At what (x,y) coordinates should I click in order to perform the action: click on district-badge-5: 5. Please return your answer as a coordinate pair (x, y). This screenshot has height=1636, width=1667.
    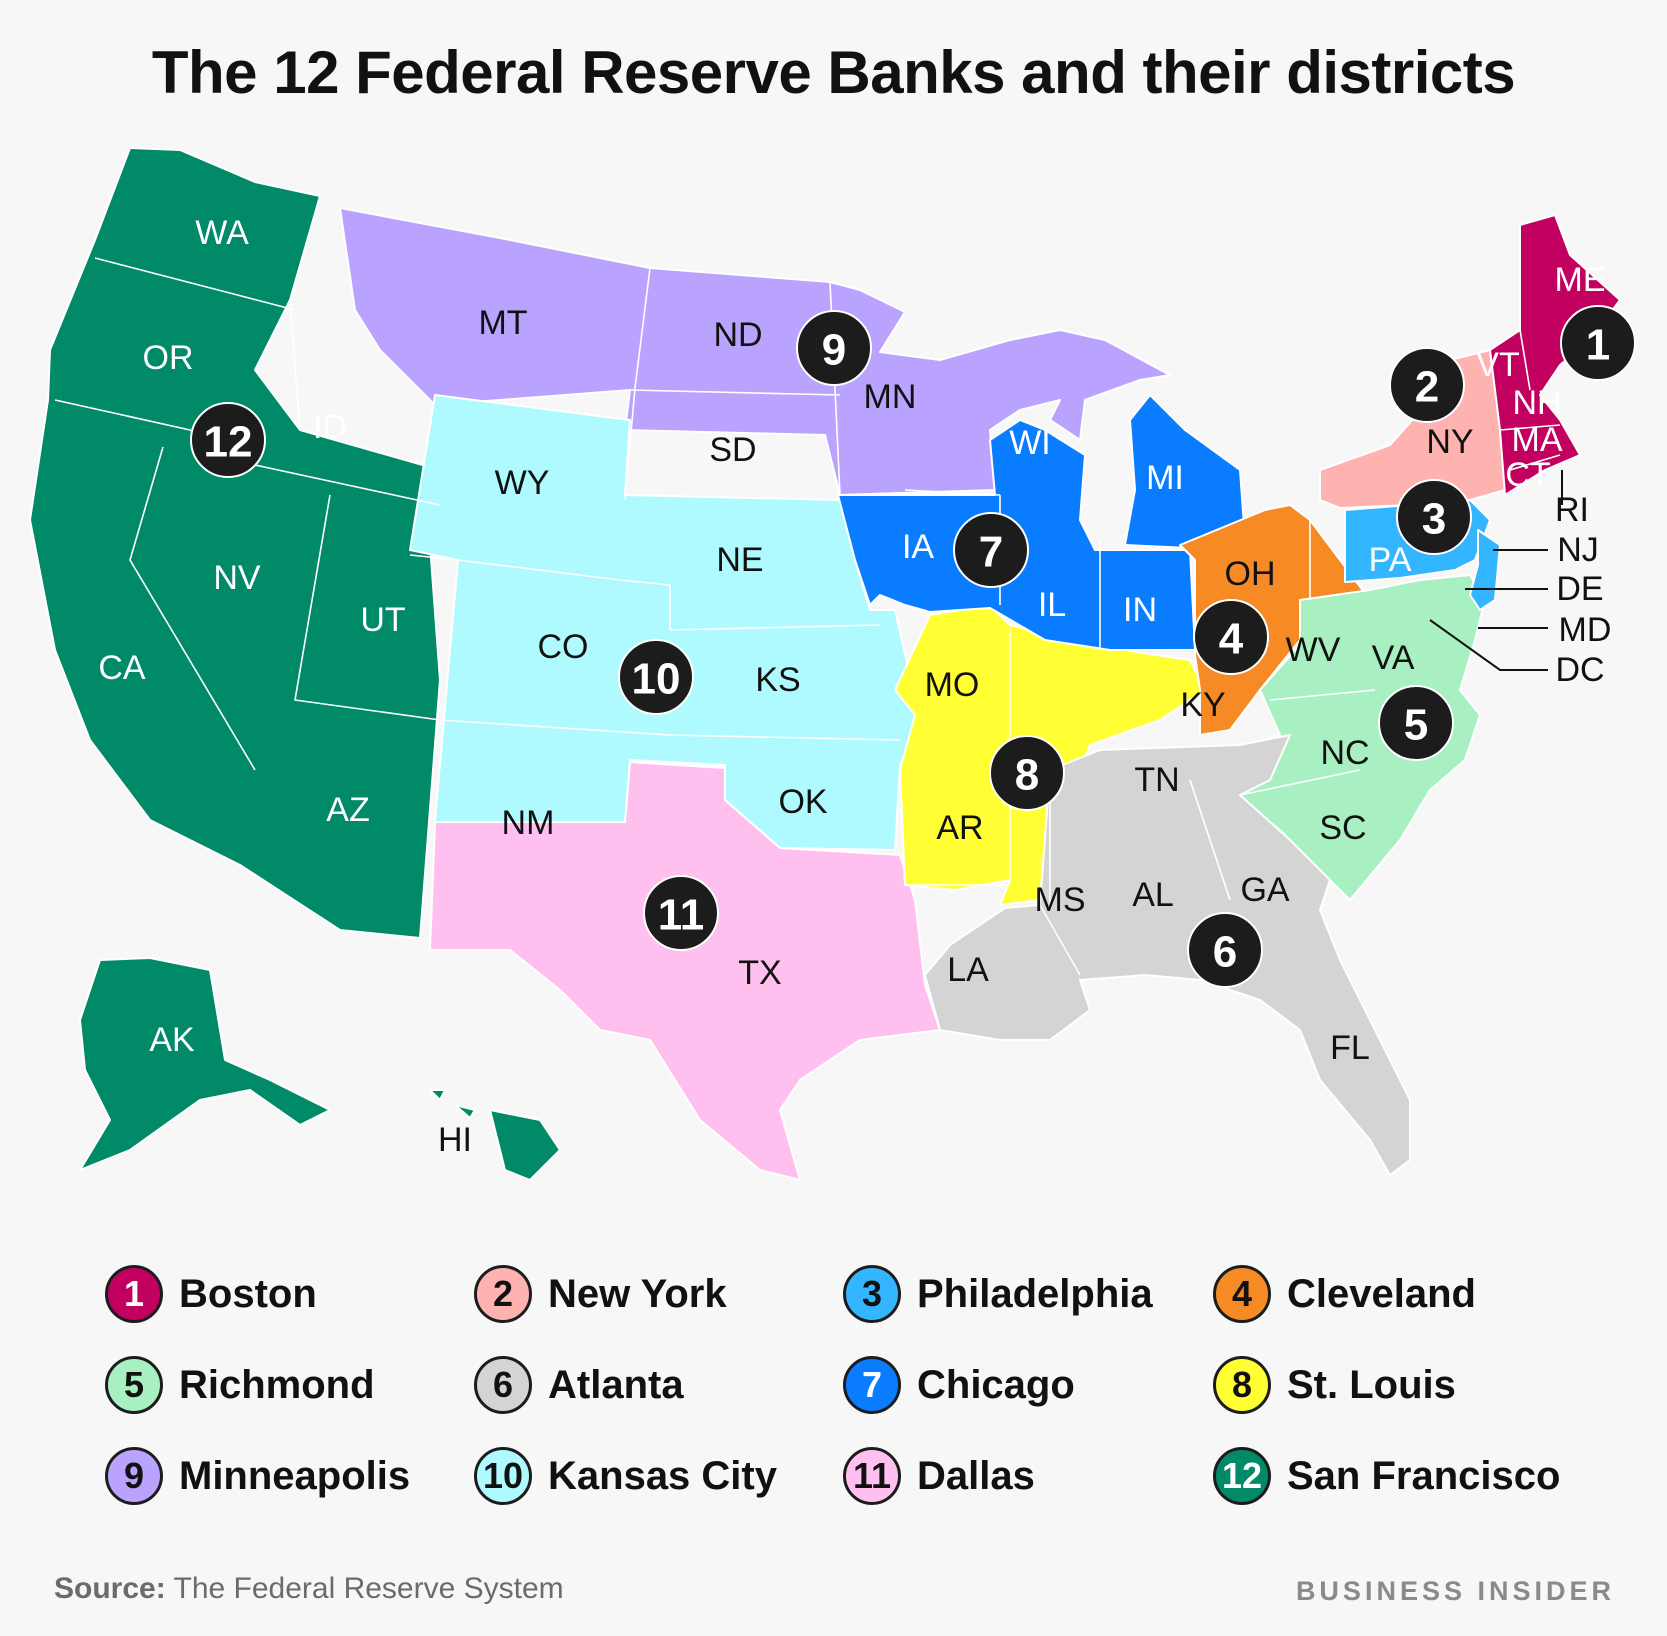
    Looking at the image, I should click on (1416, 723).